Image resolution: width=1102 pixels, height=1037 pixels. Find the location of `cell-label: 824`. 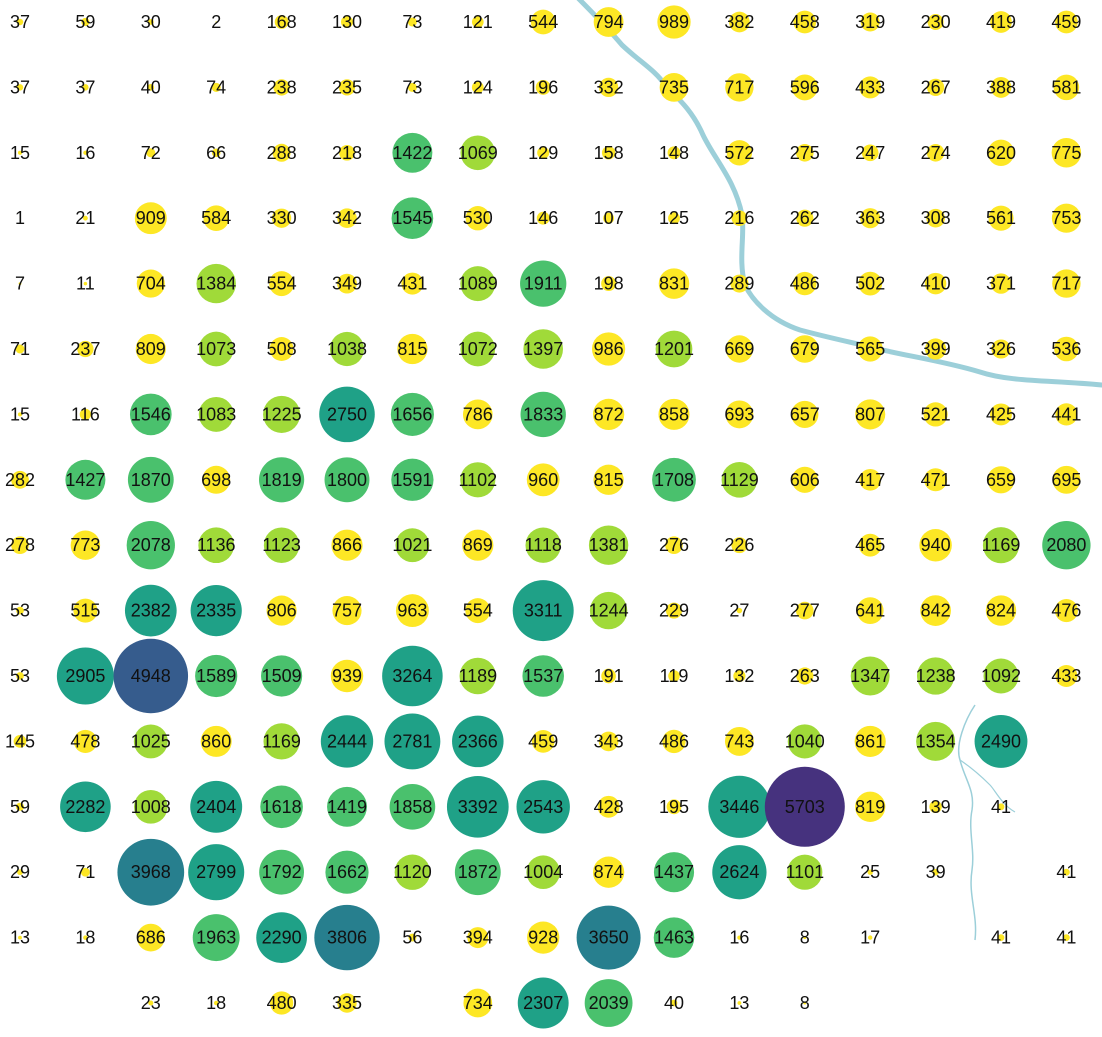

cell-label: 824 is located at coordinates (1001, 611).